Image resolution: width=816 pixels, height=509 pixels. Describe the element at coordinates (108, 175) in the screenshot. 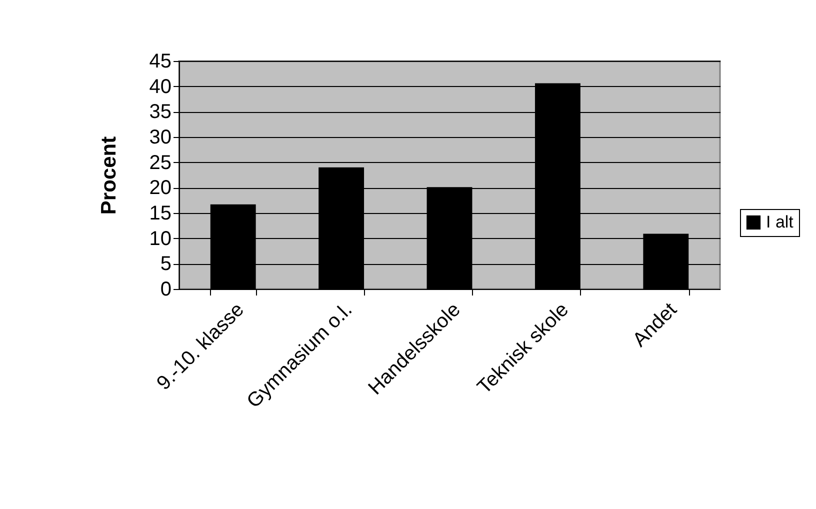

I see `y-axis-title: Procent` at that location.